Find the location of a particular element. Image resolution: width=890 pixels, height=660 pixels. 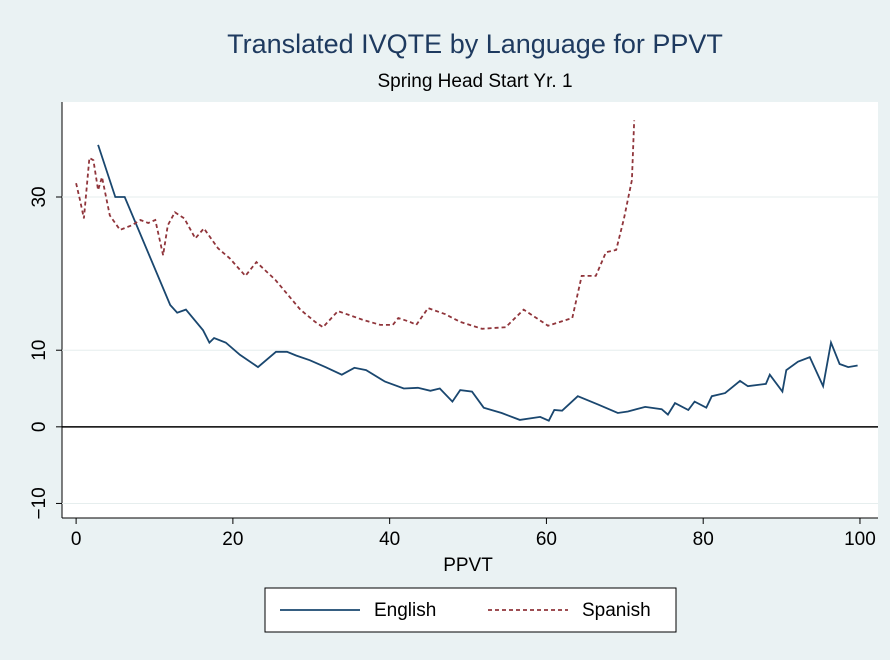

legend-label: Spanish is located at coordinates (616, 610).